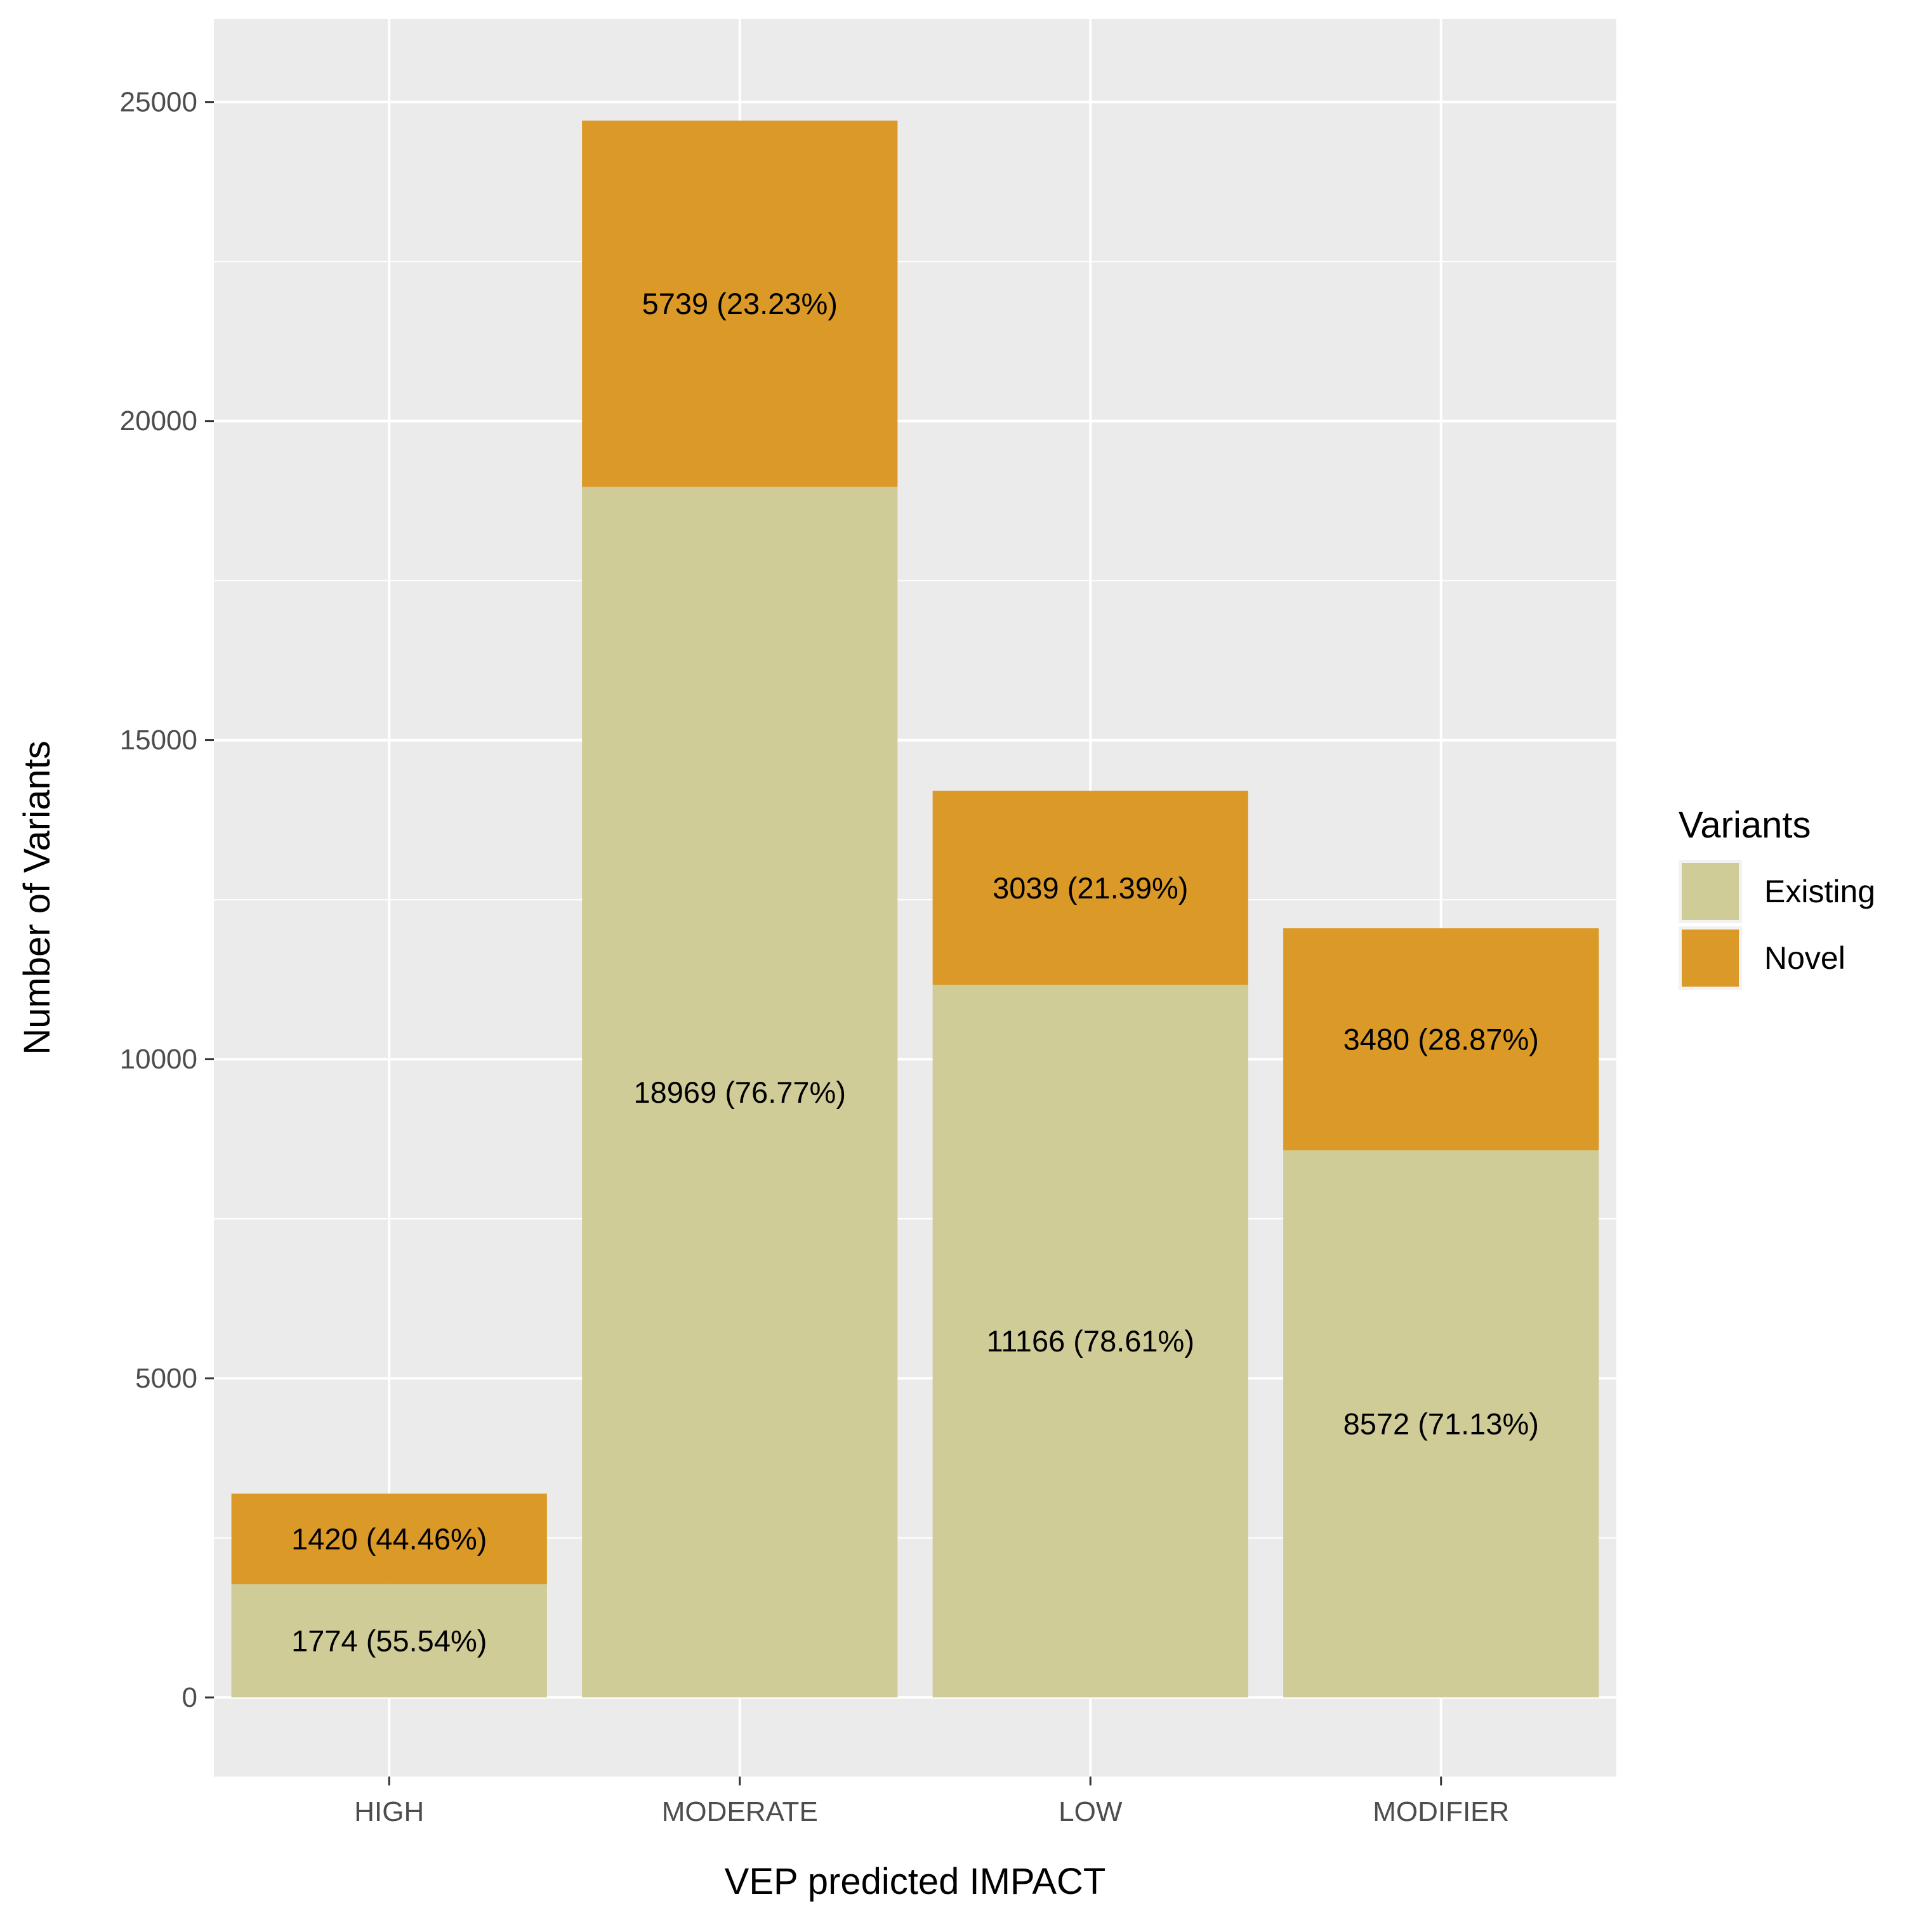 The height and width of the screenshot is (1932, 1907). I want to click on legend-items: Existing Novel, so click(1777, 925).